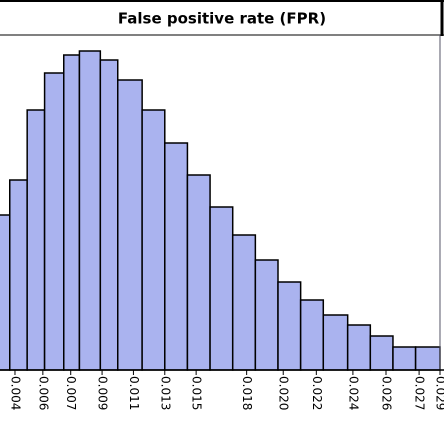 The image size is (444, 444). I want to click on x-tick-label: 0.013, so click(165, 393).